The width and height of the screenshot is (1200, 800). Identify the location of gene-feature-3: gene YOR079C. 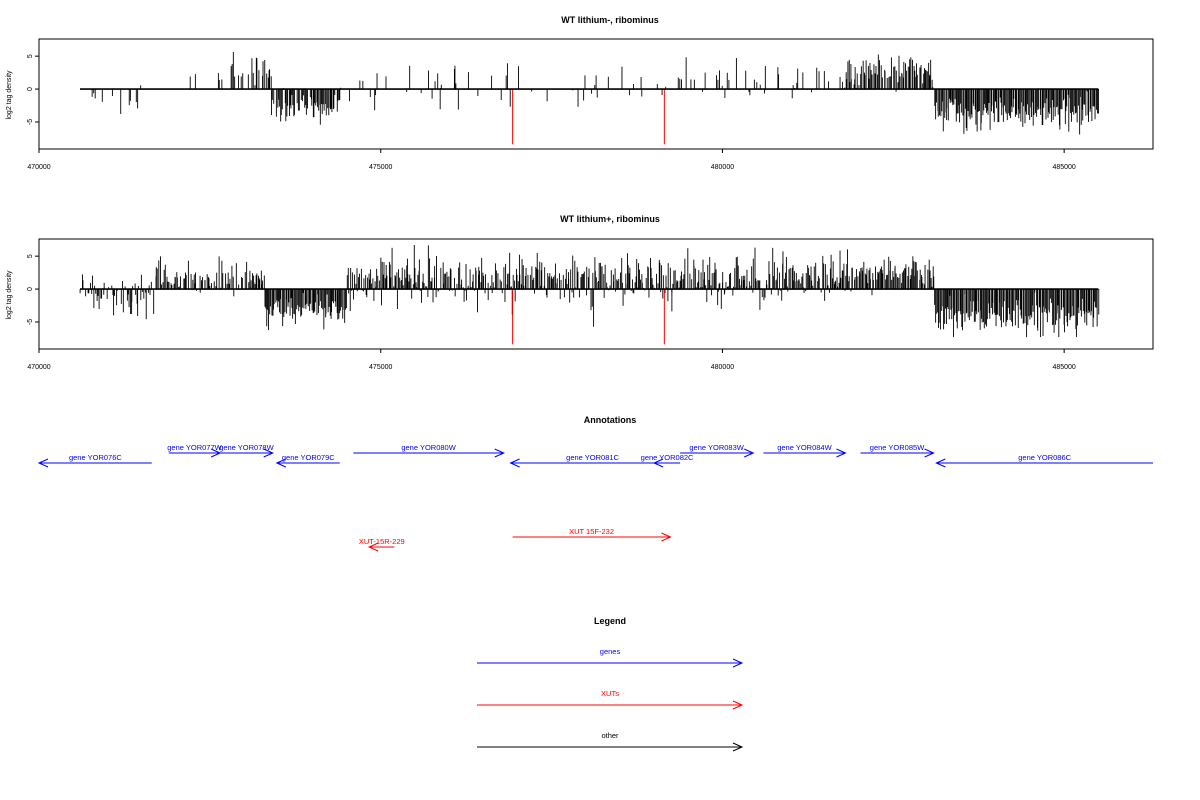
(307, 460).